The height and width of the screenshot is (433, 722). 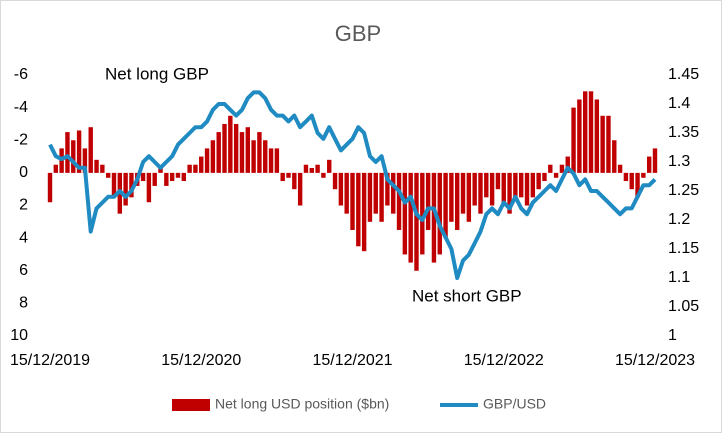 What do you see at coordinates (358, 33) in the screenshot?
I see `chart-title: GBP` at bounding box center [358, 33].